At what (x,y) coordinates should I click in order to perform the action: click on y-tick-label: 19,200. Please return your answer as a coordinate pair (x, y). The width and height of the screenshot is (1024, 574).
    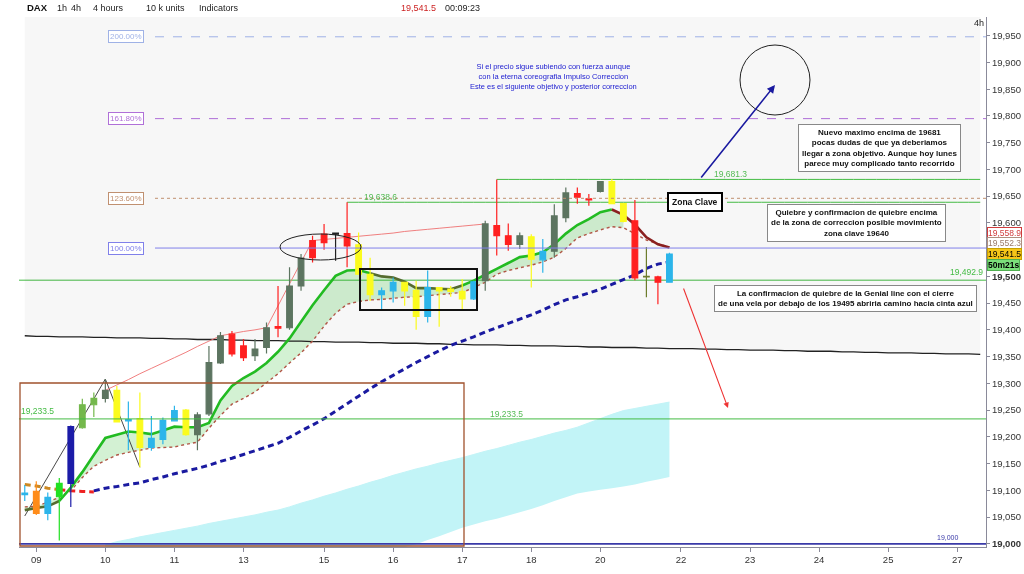
    Looking at the image, I should click on (1006, 437).